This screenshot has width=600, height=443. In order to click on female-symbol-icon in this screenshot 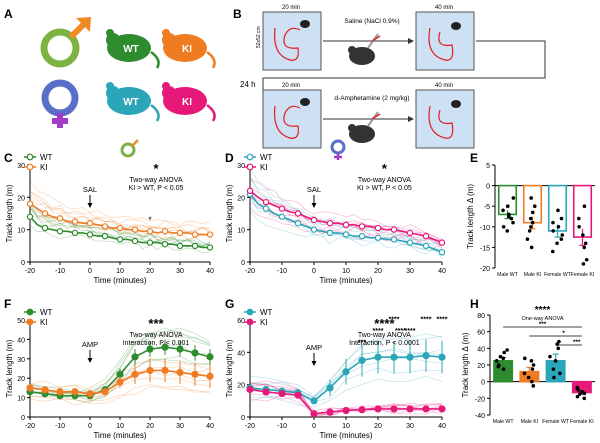, I will do `click(338, 149)`.